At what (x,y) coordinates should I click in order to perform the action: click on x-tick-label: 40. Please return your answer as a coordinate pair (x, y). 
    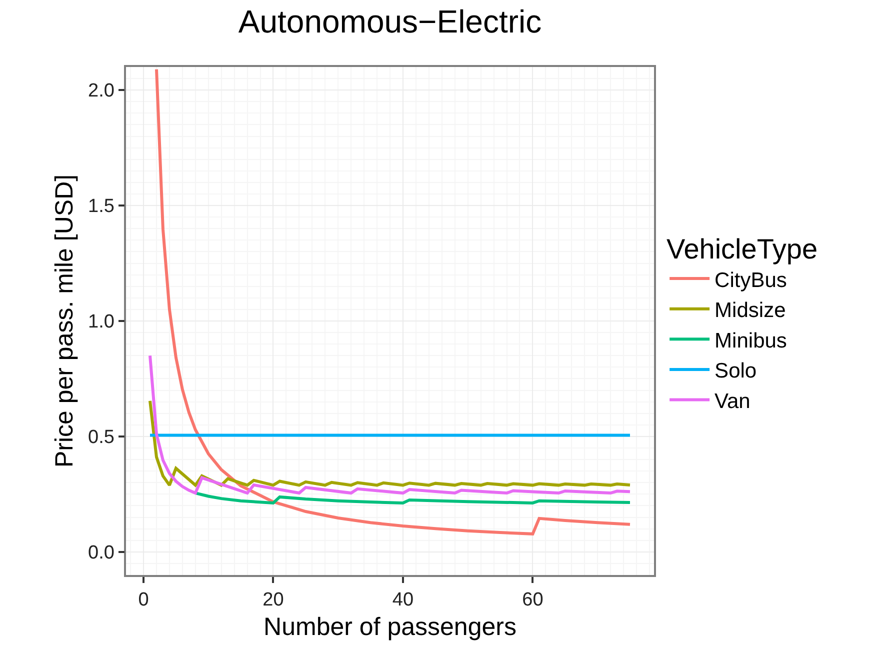
    Looking at the image, I should click on (403, 600).